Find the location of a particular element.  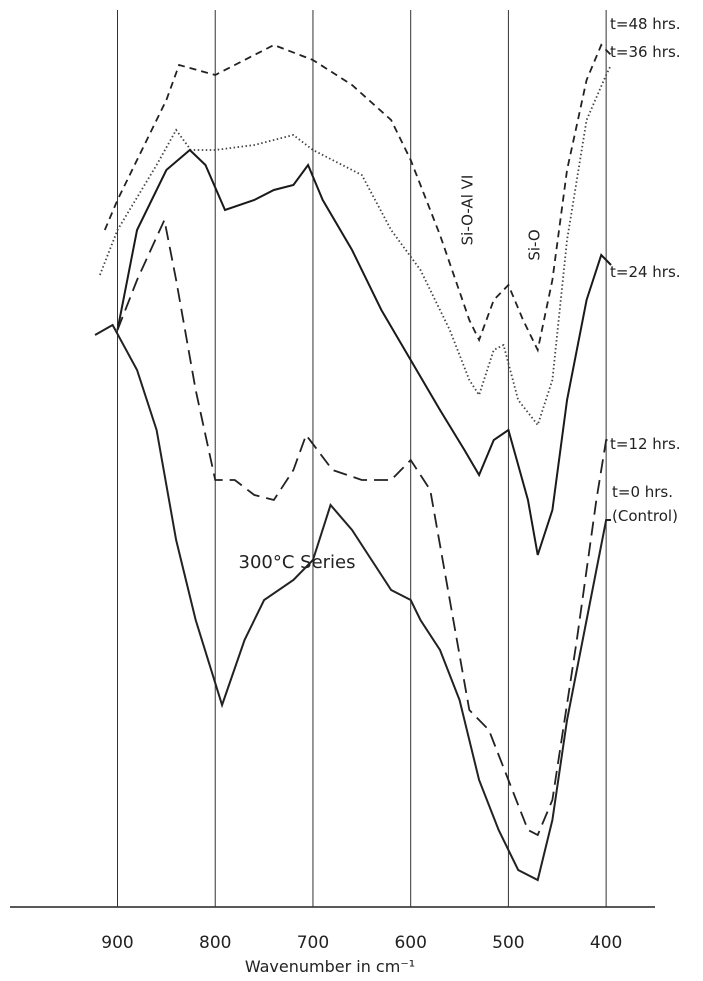

legend-label: t=24 hrs. is located at coordinates (645, 272).